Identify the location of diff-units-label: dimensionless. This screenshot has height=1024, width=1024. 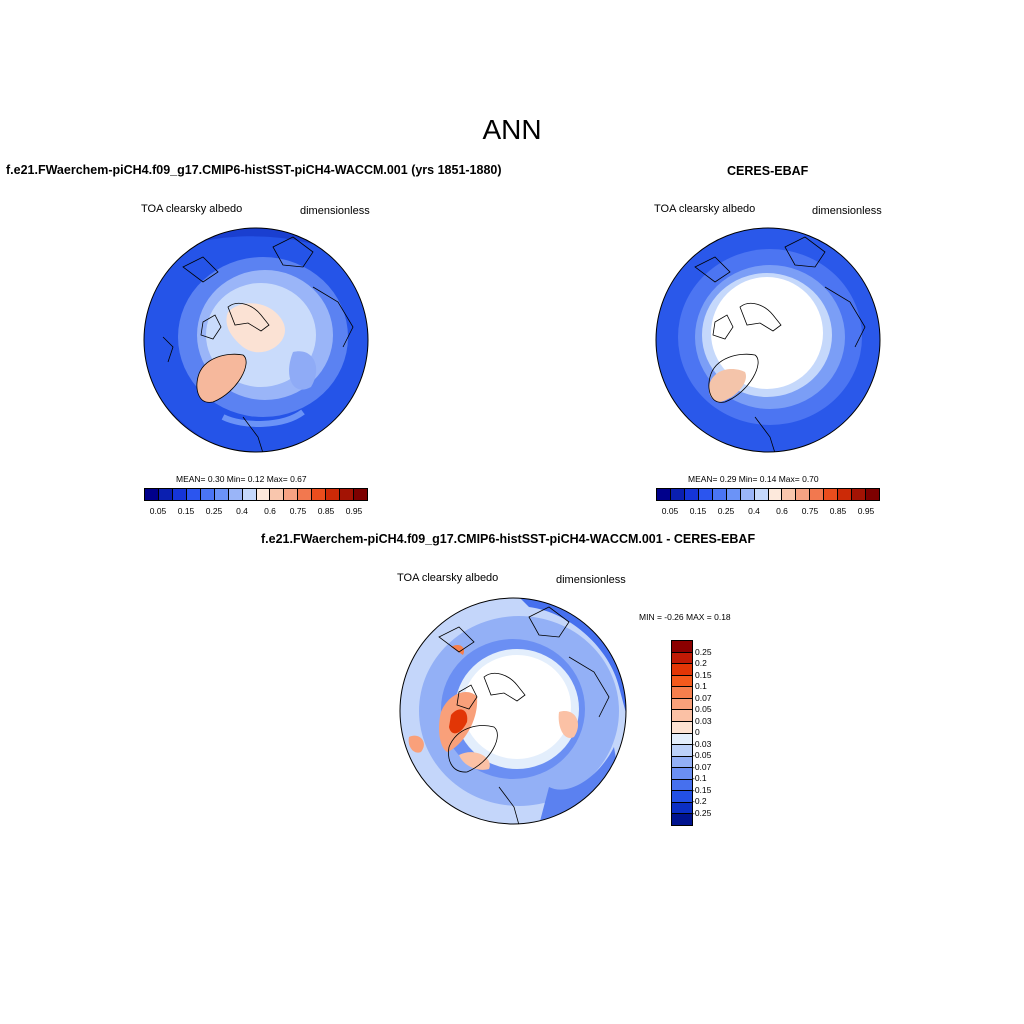
(591, 580).